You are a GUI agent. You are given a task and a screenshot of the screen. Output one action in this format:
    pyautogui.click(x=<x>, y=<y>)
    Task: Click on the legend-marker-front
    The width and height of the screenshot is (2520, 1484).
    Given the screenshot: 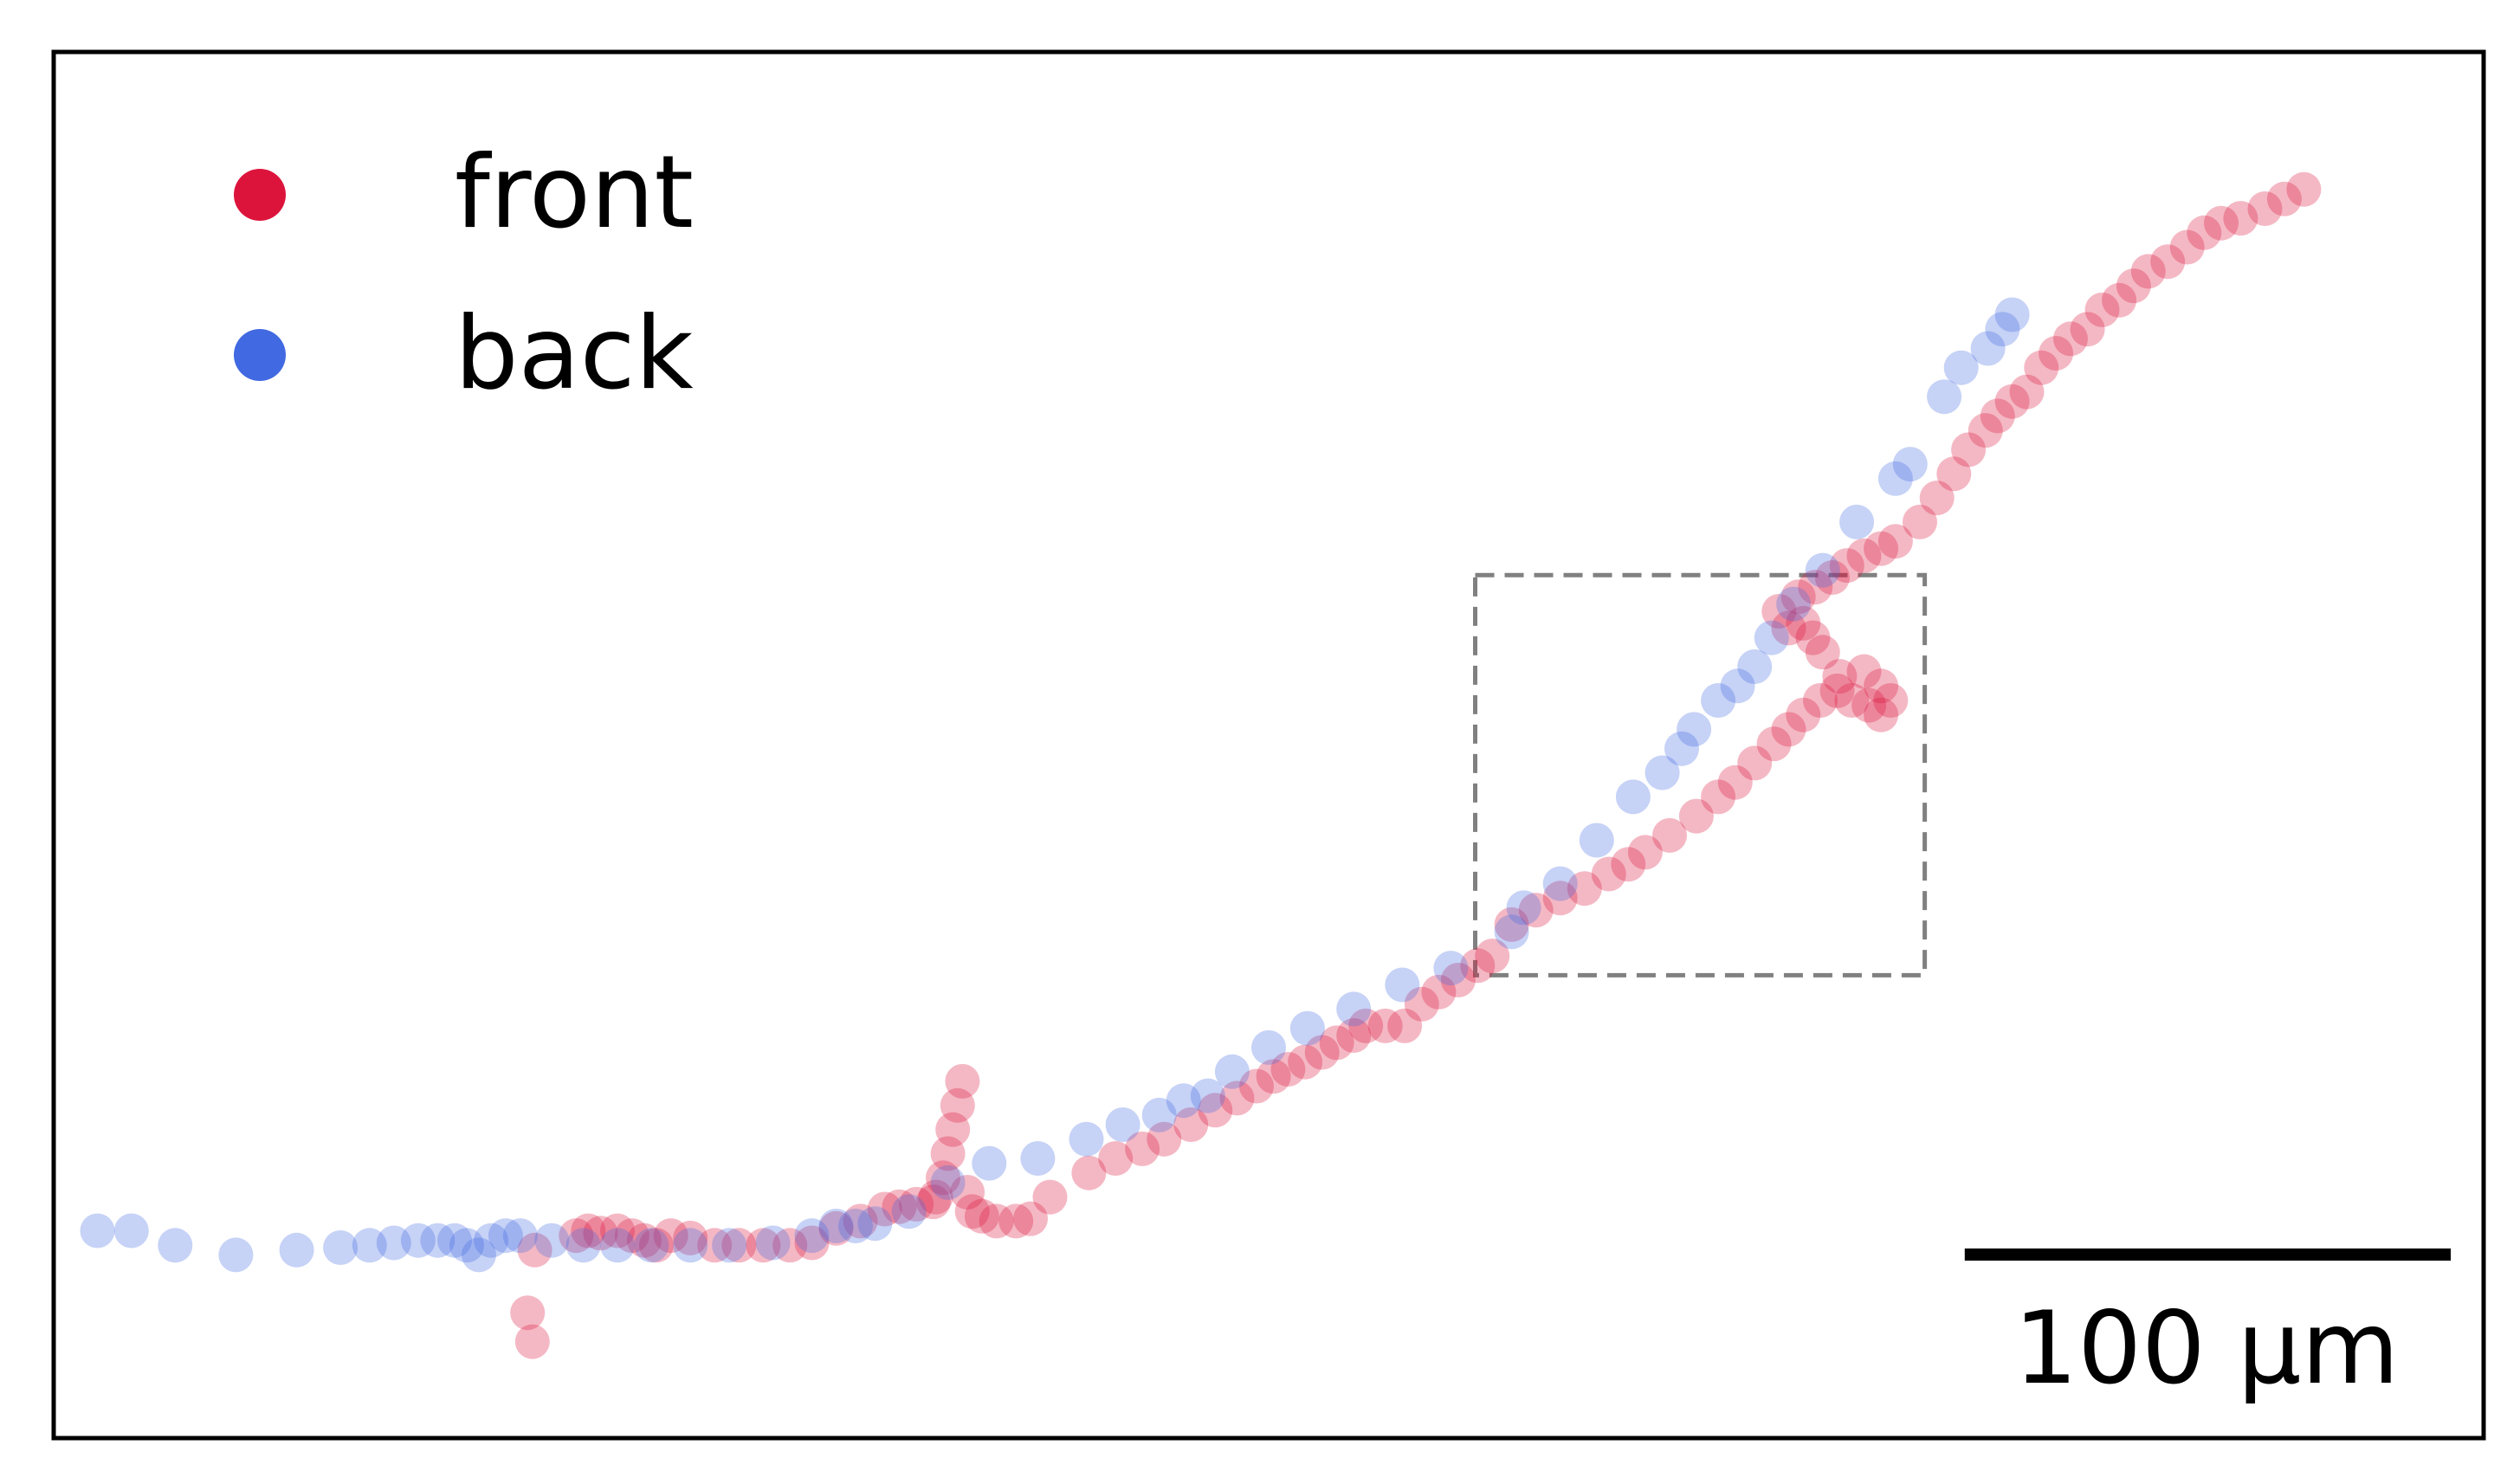 What is the action you would take?
    pyautogui.click(x=260, y=195)
    